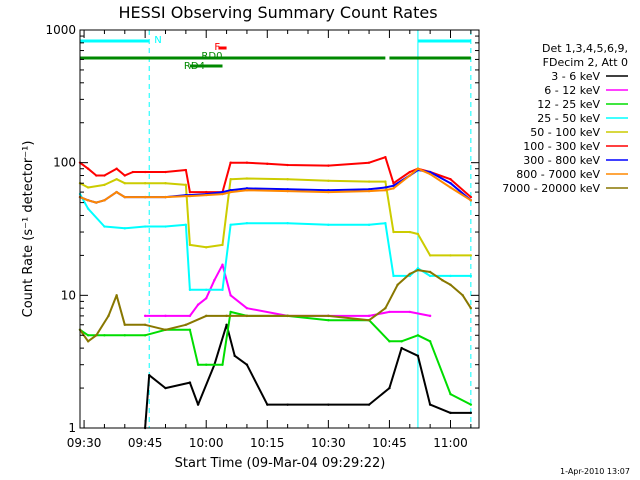 This screenshot has height=480, width=640. I want to click on x-tick-label: 11:00, so click(450, 443).